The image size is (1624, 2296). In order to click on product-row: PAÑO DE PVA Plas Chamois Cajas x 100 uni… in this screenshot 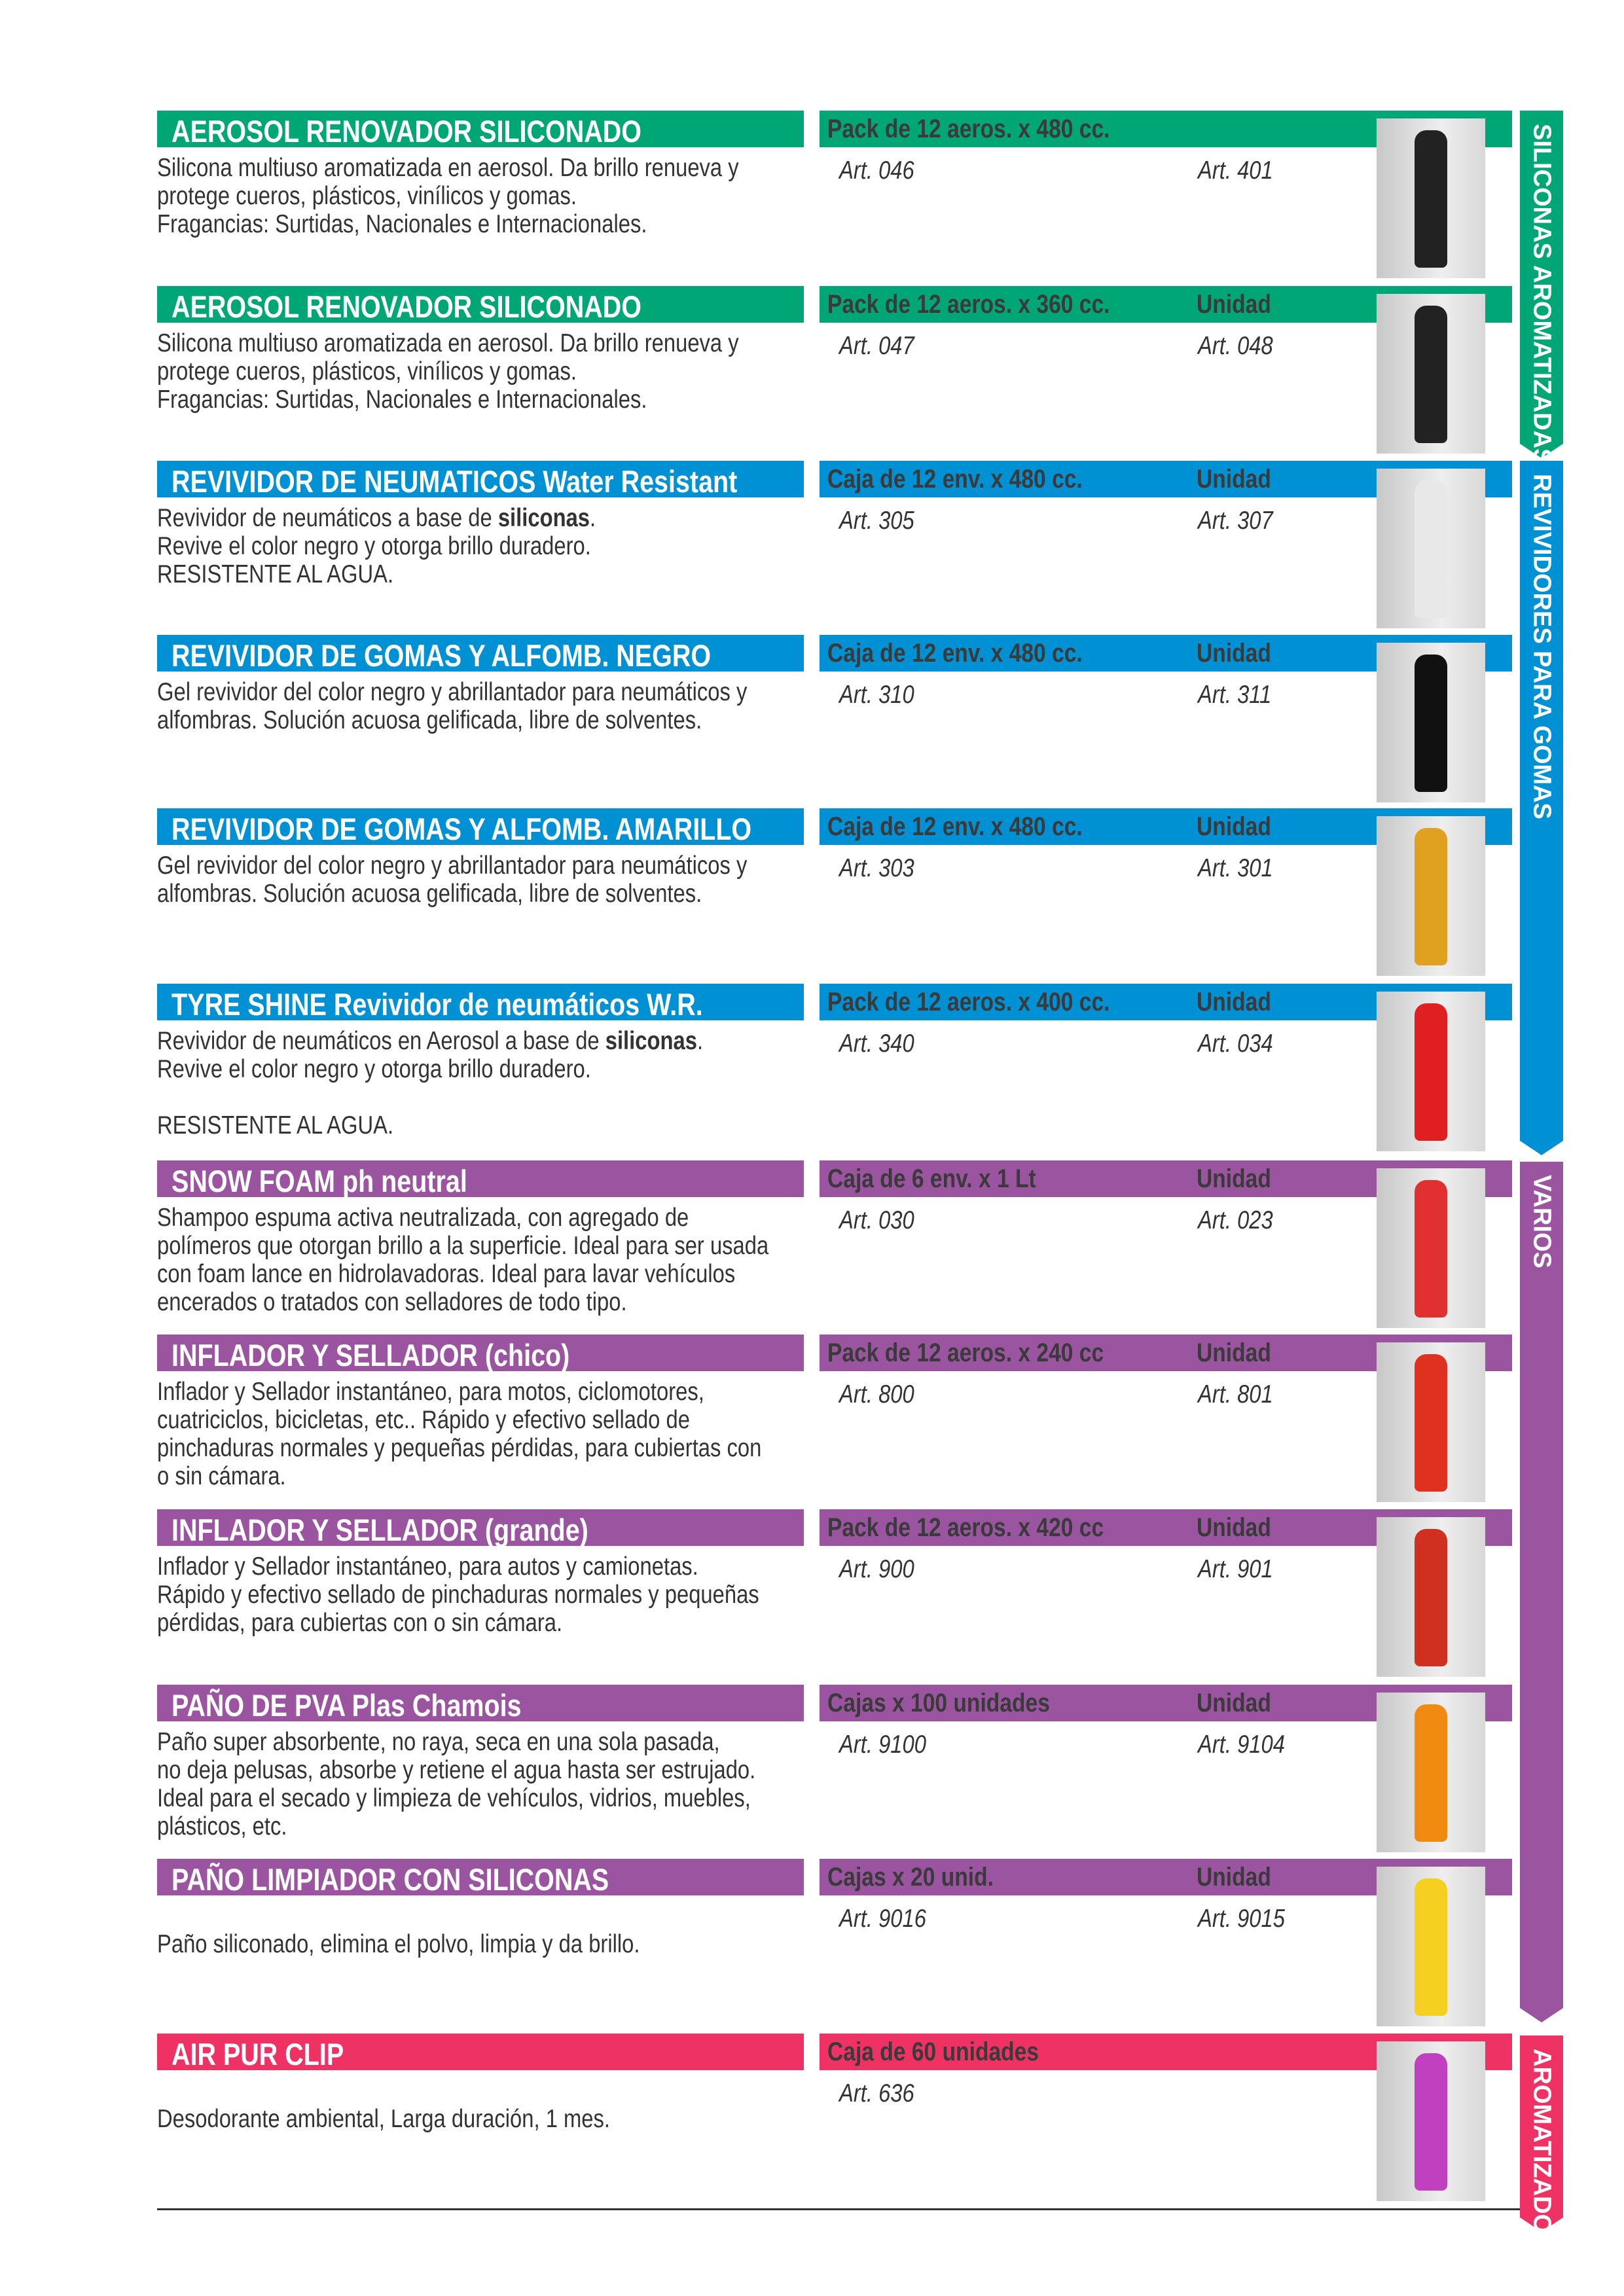, I will do `click(812, 1772)`.